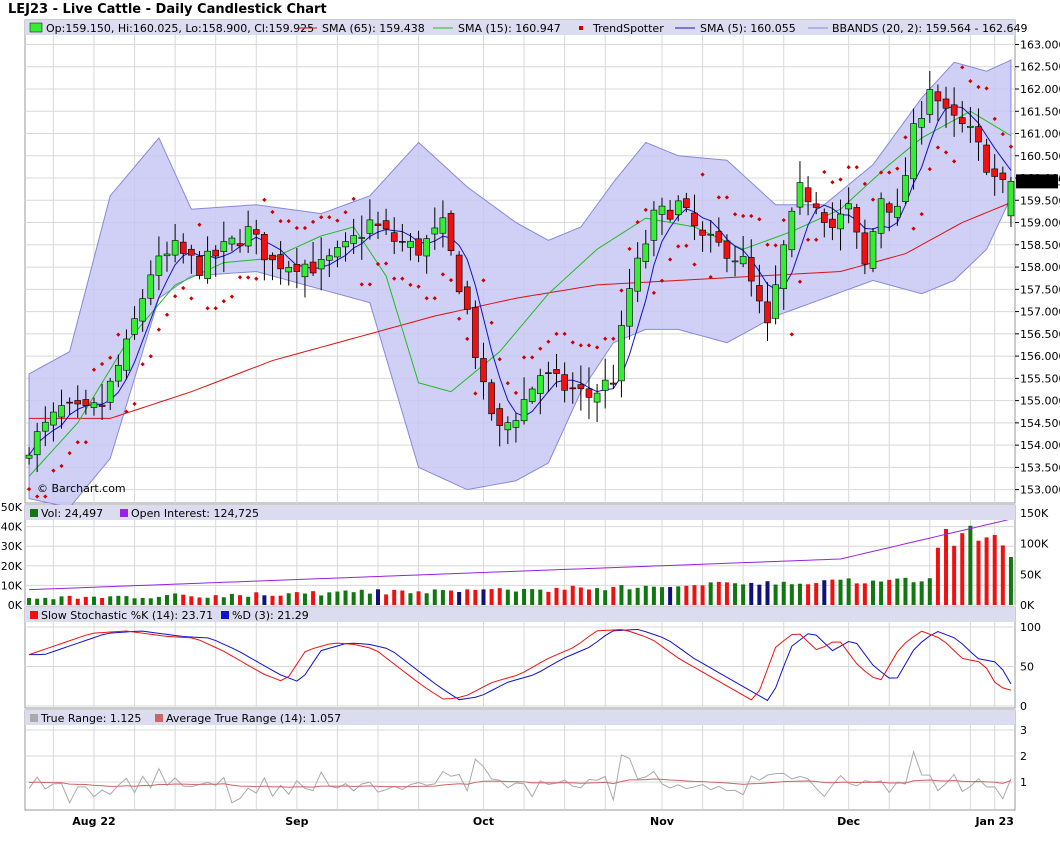 The image size is (1060, 851). What do you see at coordinates (373, 28) in the screenshot?
I see `legend-sma65: SMA (65): 159.438` at bounding box center [373, 28].